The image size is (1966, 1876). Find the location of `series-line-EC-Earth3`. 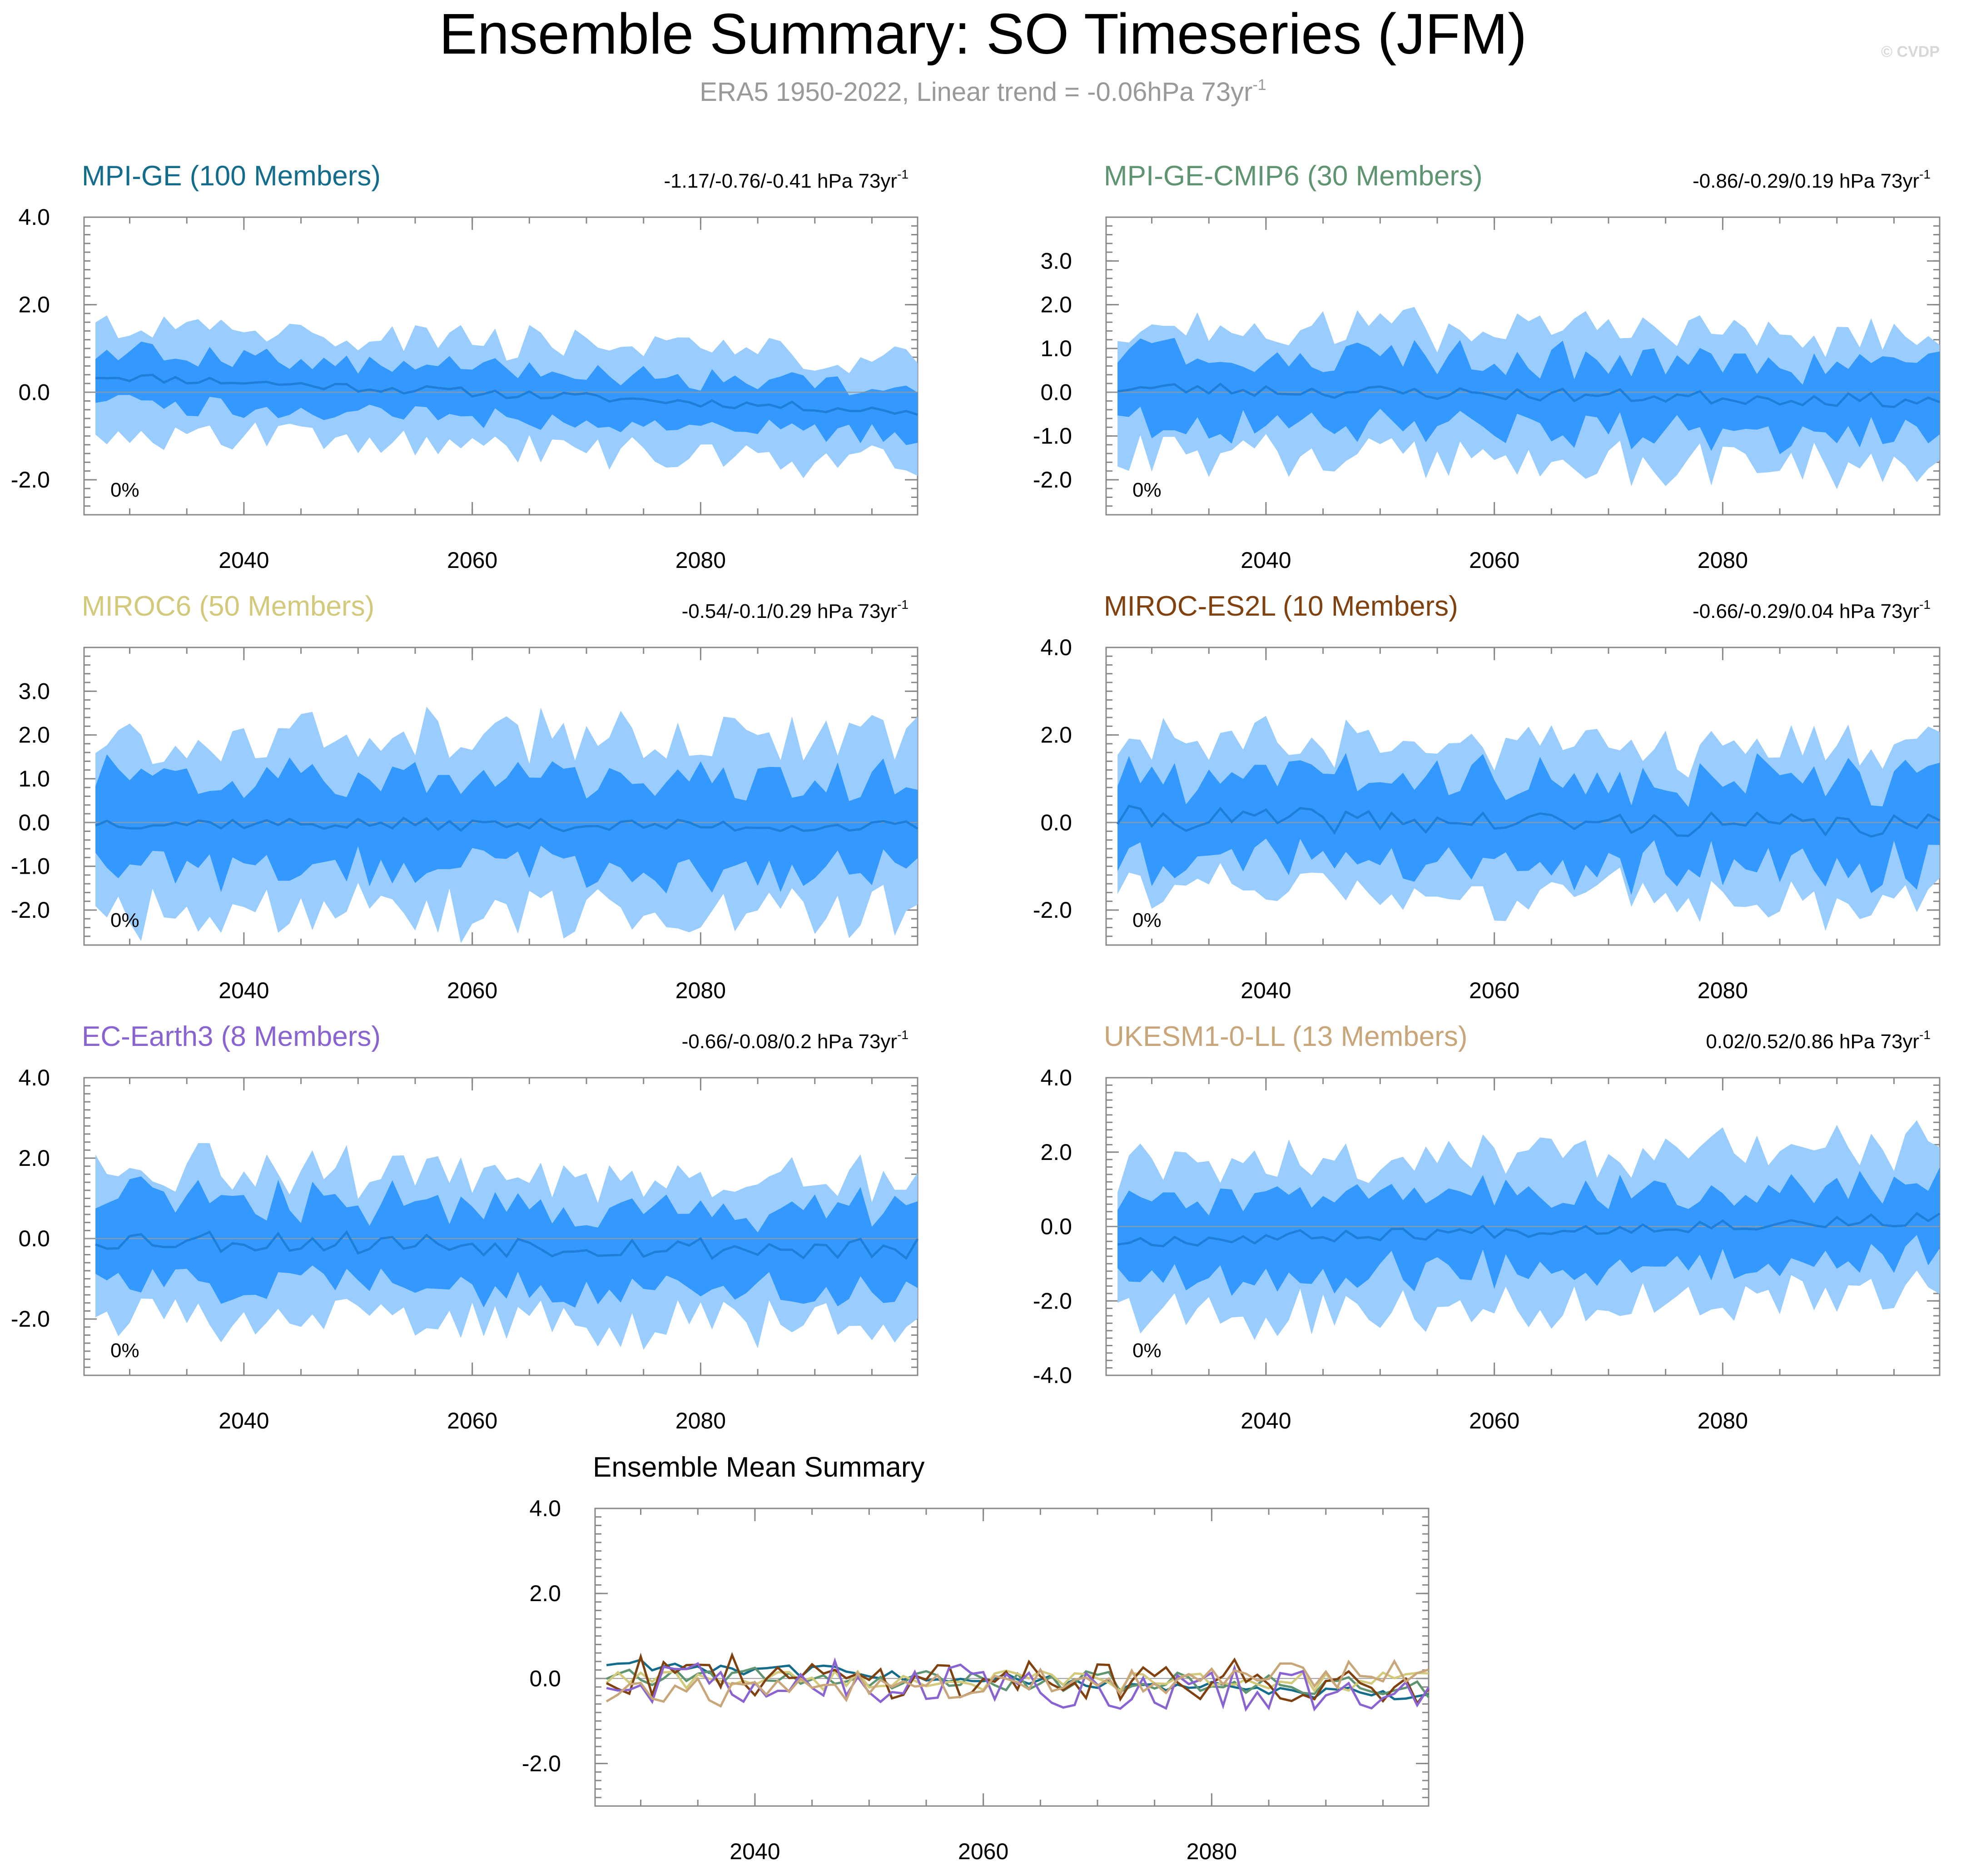

series-line-EC-Earth3 is located at coordinates (1018, 1684).